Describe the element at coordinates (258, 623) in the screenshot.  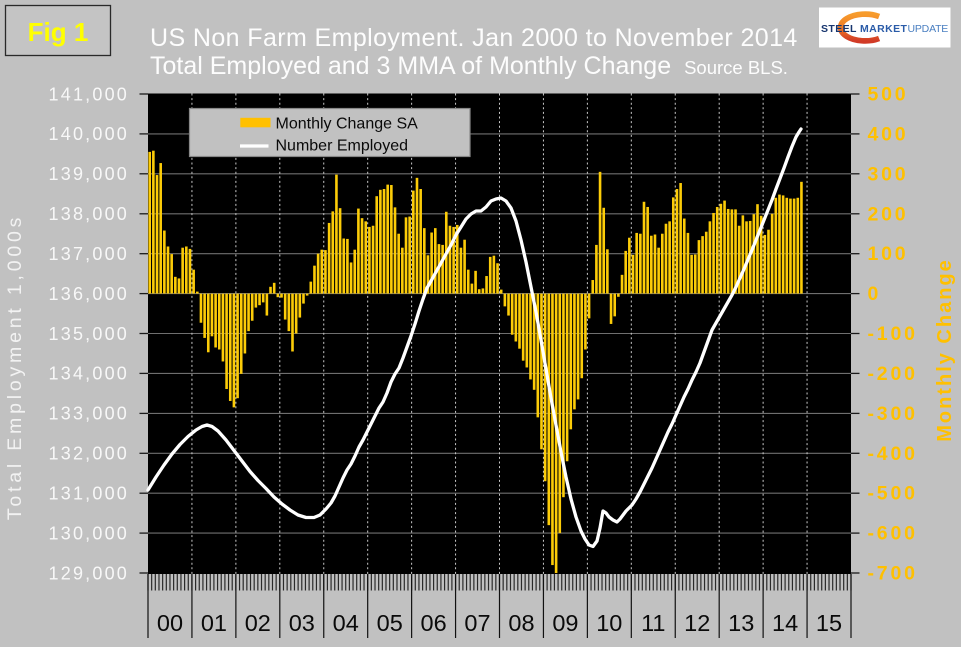
I see `svg-text: 02` at that location.